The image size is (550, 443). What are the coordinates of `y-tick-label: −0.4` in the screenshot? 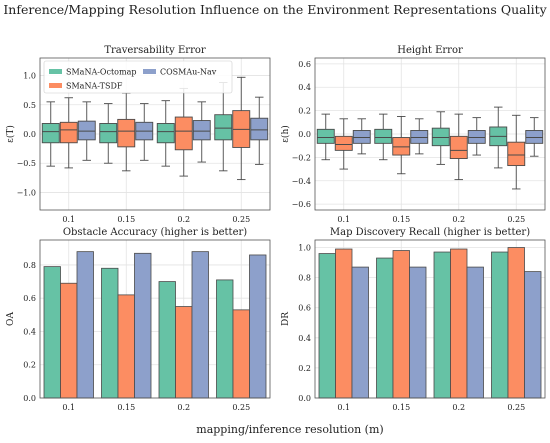 It's located at (301, 181).